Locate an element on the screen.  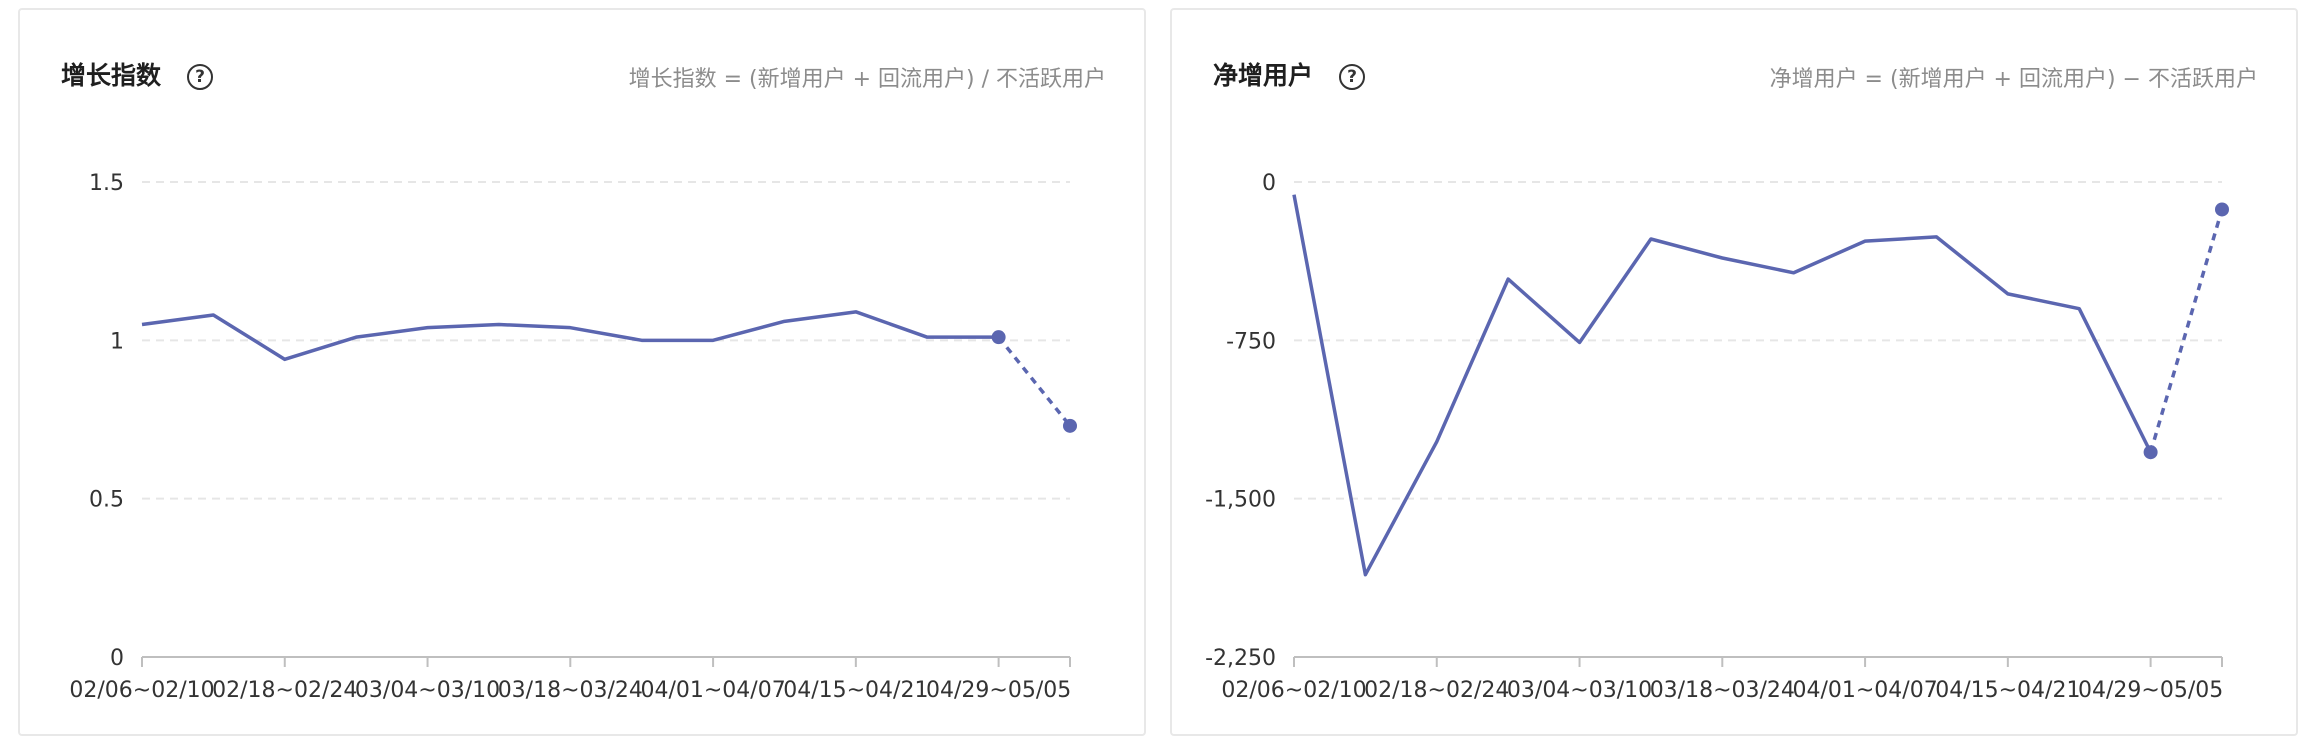
y-tick-label: 1 is located at coordinates (117, 341).